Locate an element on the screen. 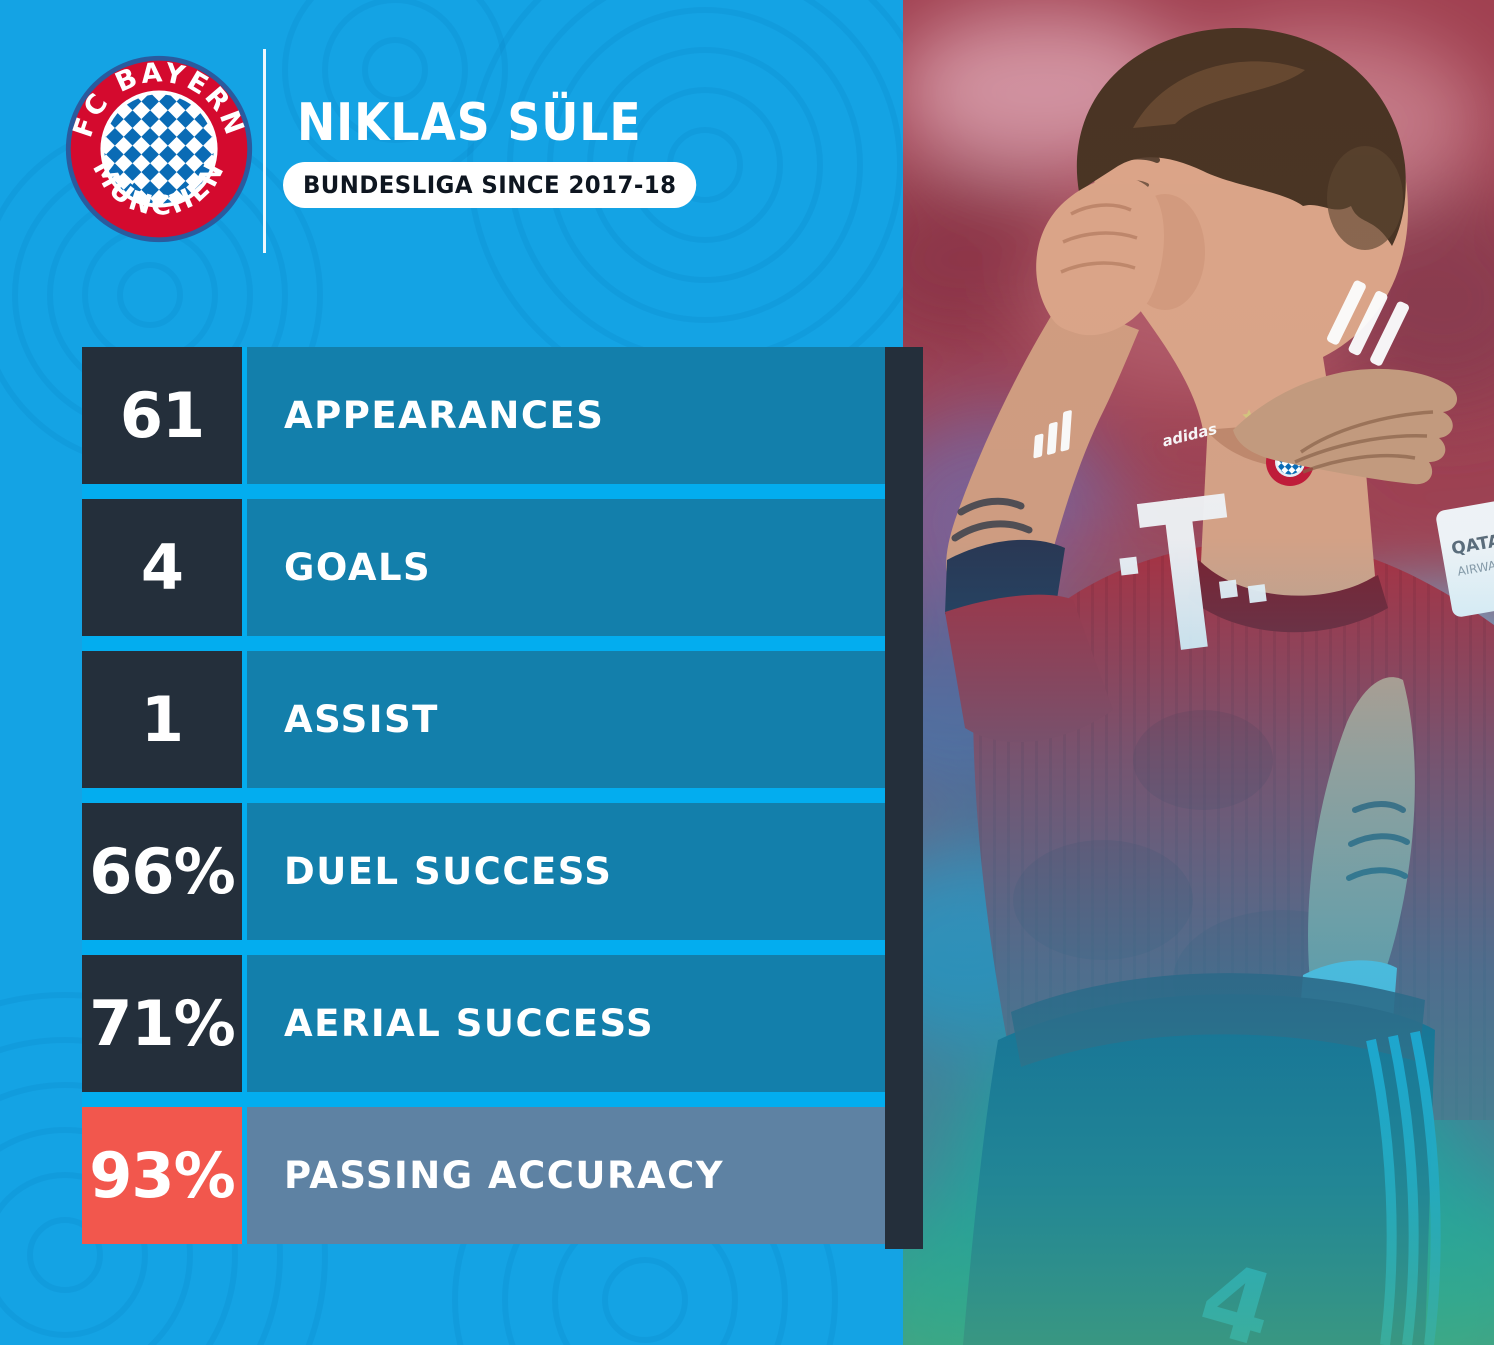  player-name: NIKLAS SÜLE is located at coordinates (469, 123).